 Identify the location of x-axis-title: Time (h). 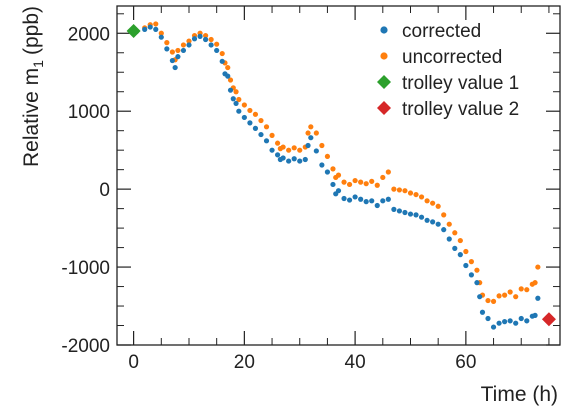
(519, 394).